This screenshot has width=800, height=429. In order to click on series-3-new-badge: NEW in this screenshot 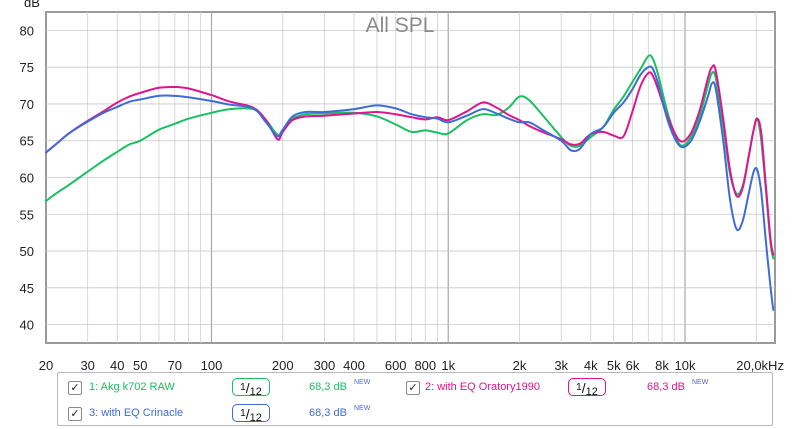, I will do `click(362, 408)`.